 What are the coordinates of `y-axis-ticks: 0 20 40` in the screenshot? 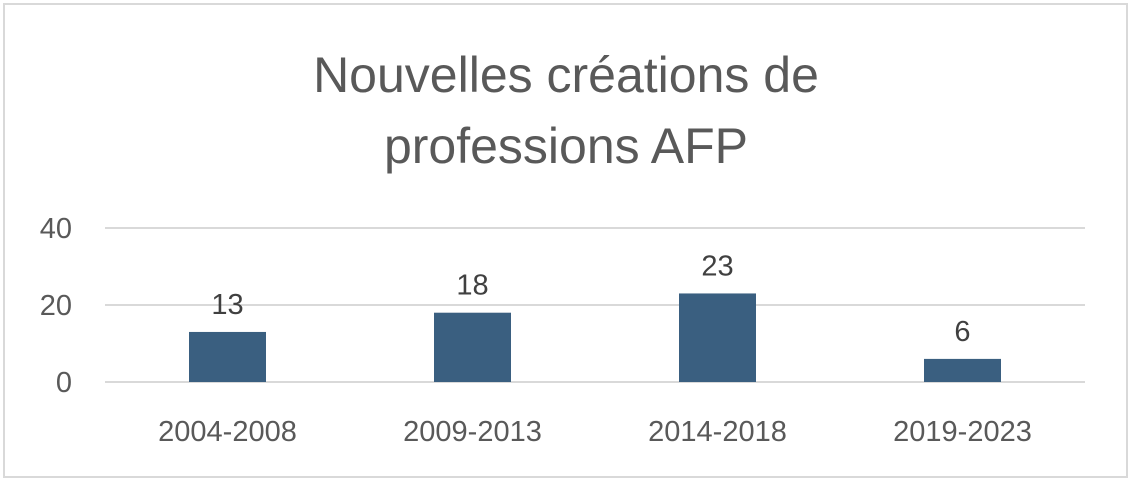 It's located at (56, 306).